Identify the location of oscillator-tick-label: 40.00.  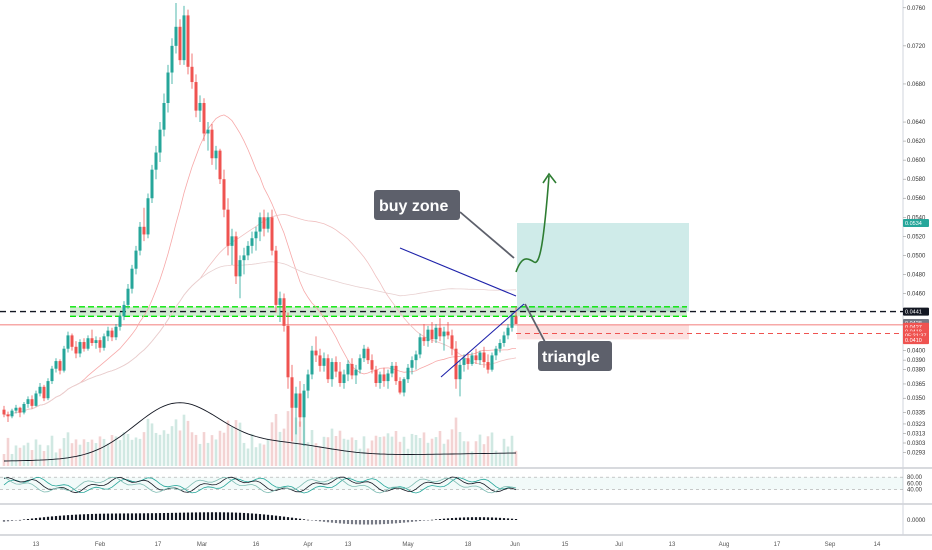
(915, 491).